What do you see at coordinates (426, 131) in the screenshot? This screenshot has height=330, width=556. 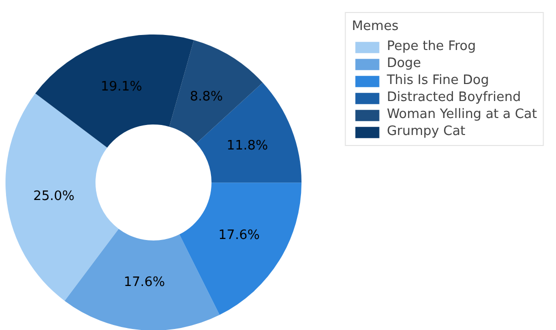 I see `legend-label: Grumpy Cat` at bounding box center [426, 131].